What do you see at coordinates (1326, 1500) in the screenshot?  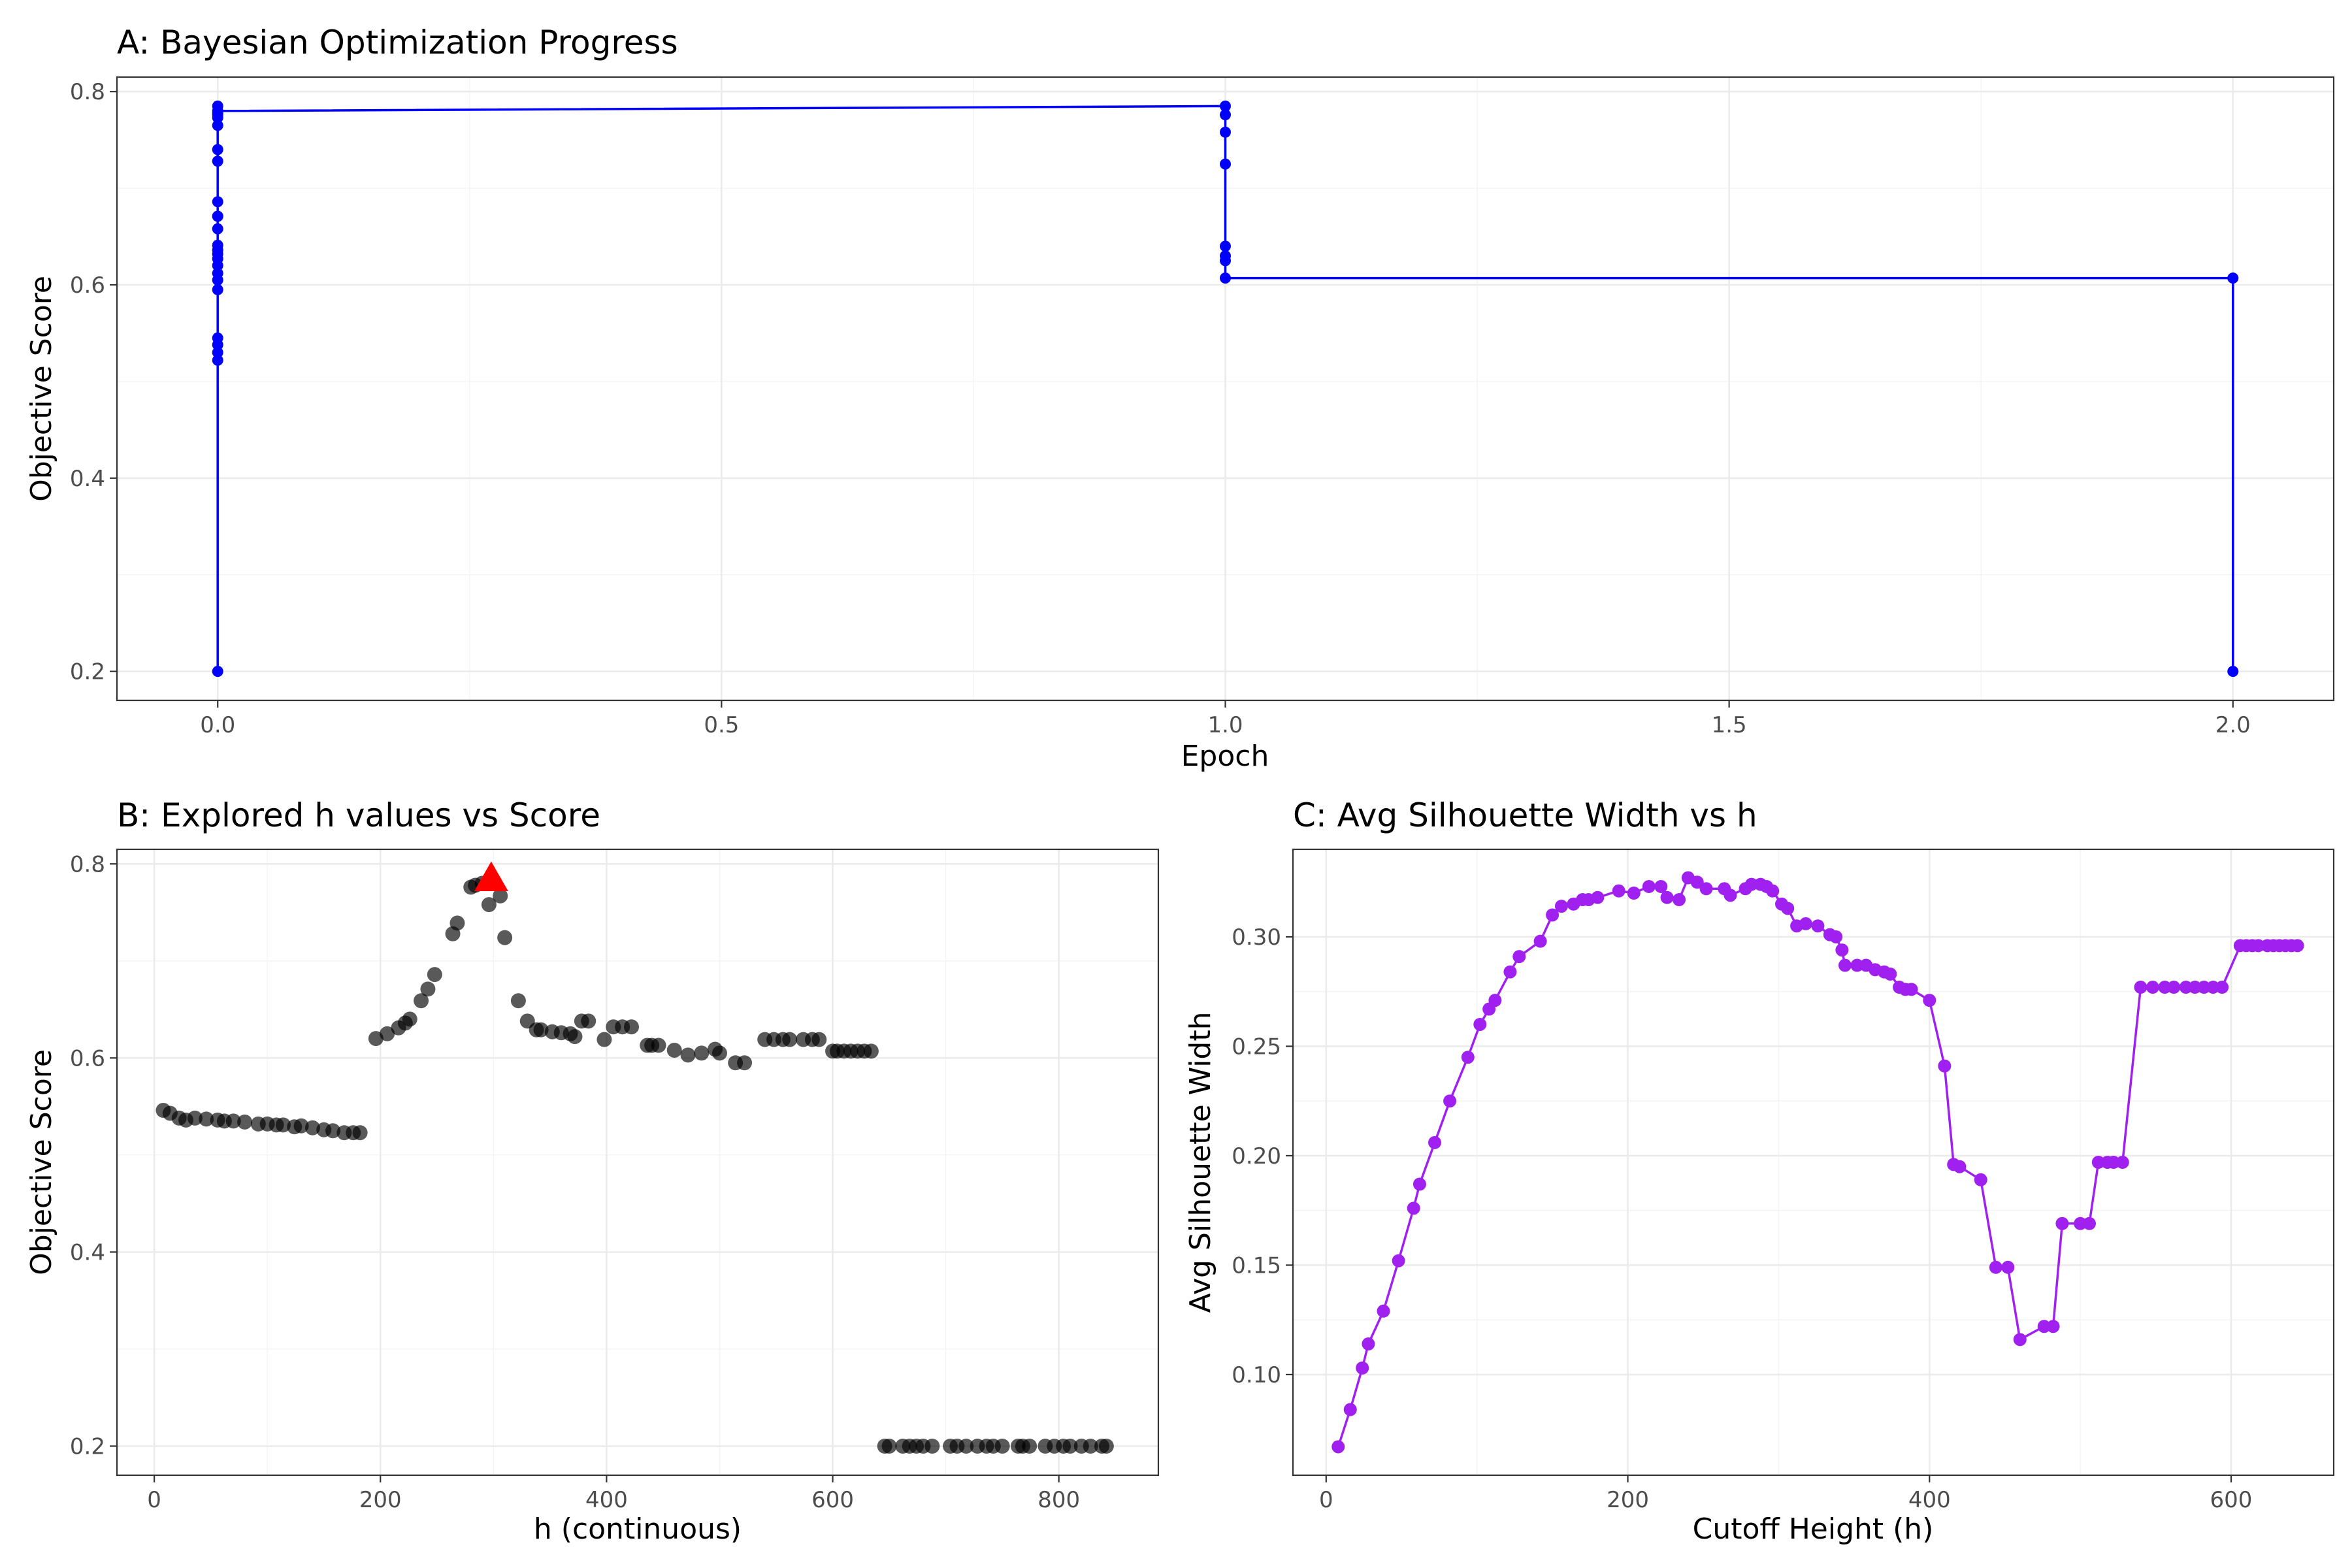 I see `panel-c-x-tick-label: 0` at bounding box center [1326, 1500].